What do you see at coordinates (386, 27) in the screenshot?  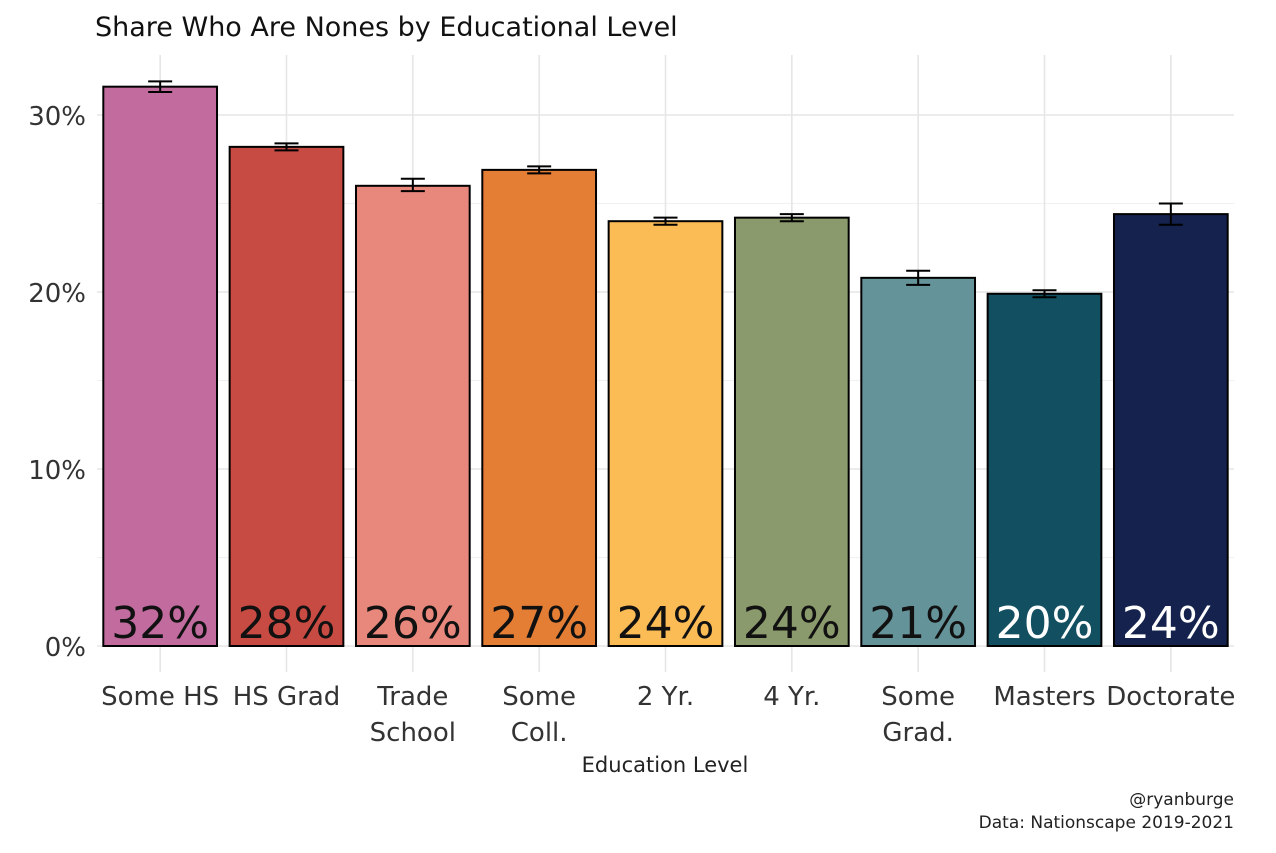 I see `chart-title: Share Who Are Nones by Educational Level` at bounding box center [386, 27].